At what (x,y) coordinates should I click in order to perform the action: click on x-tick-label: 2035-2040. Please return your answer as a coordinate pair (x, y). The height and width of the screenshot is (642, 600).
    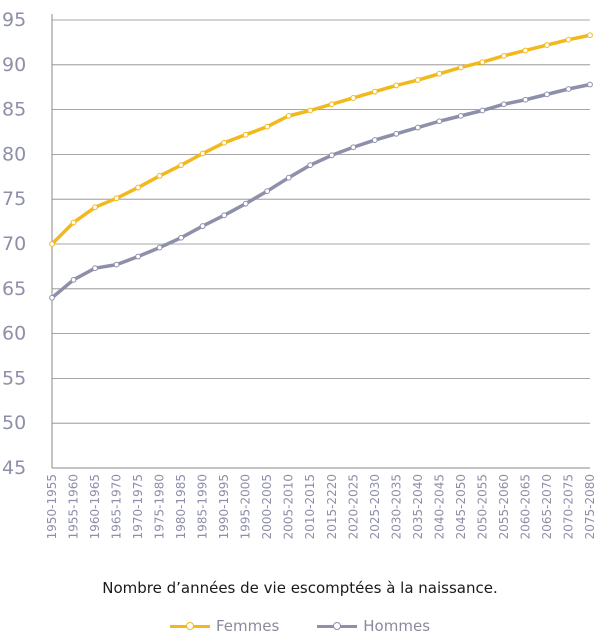
    Looking at the image, I should click on (418, 506).